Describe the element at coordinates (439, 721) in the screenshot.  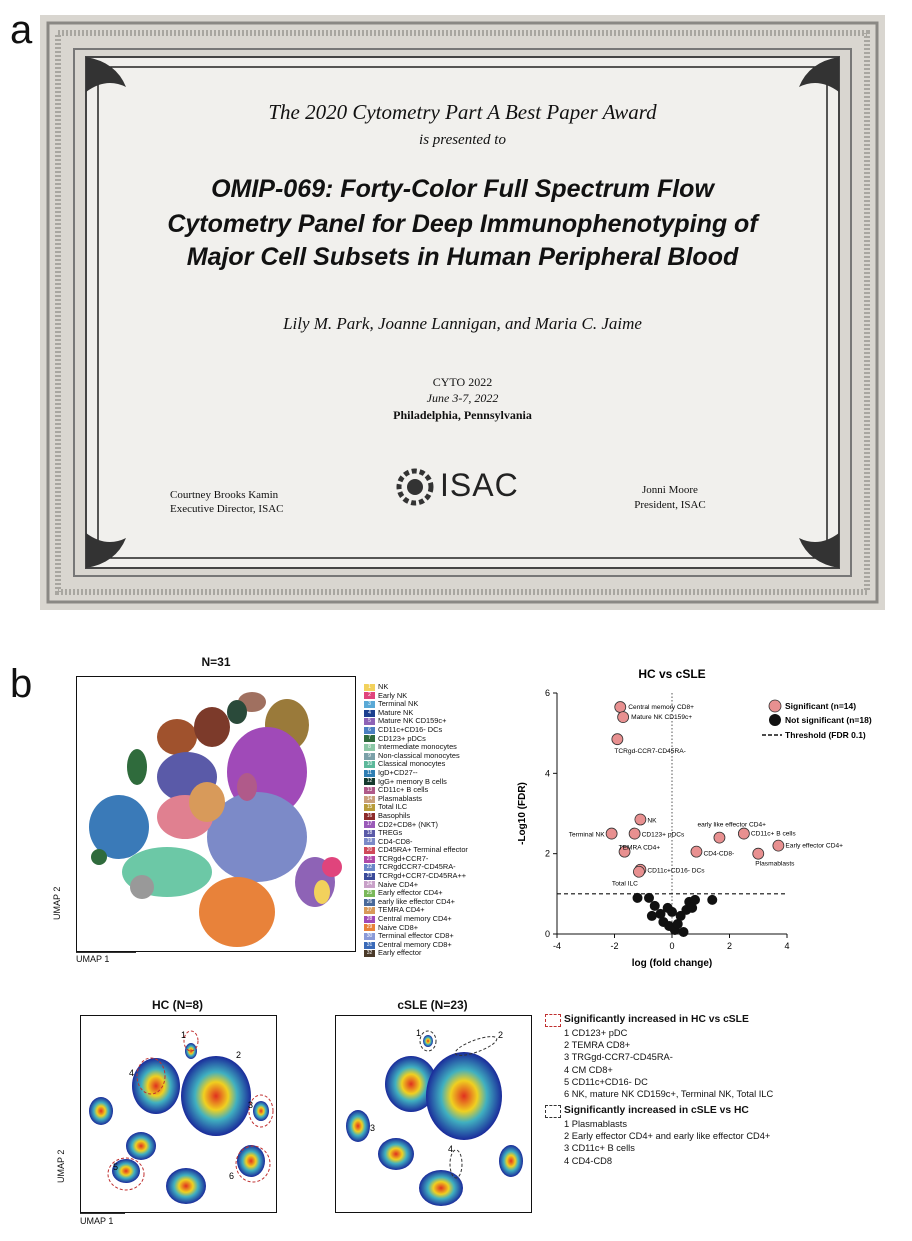
I see `legend-item: 5 Mature NK CD159c+` at that location.